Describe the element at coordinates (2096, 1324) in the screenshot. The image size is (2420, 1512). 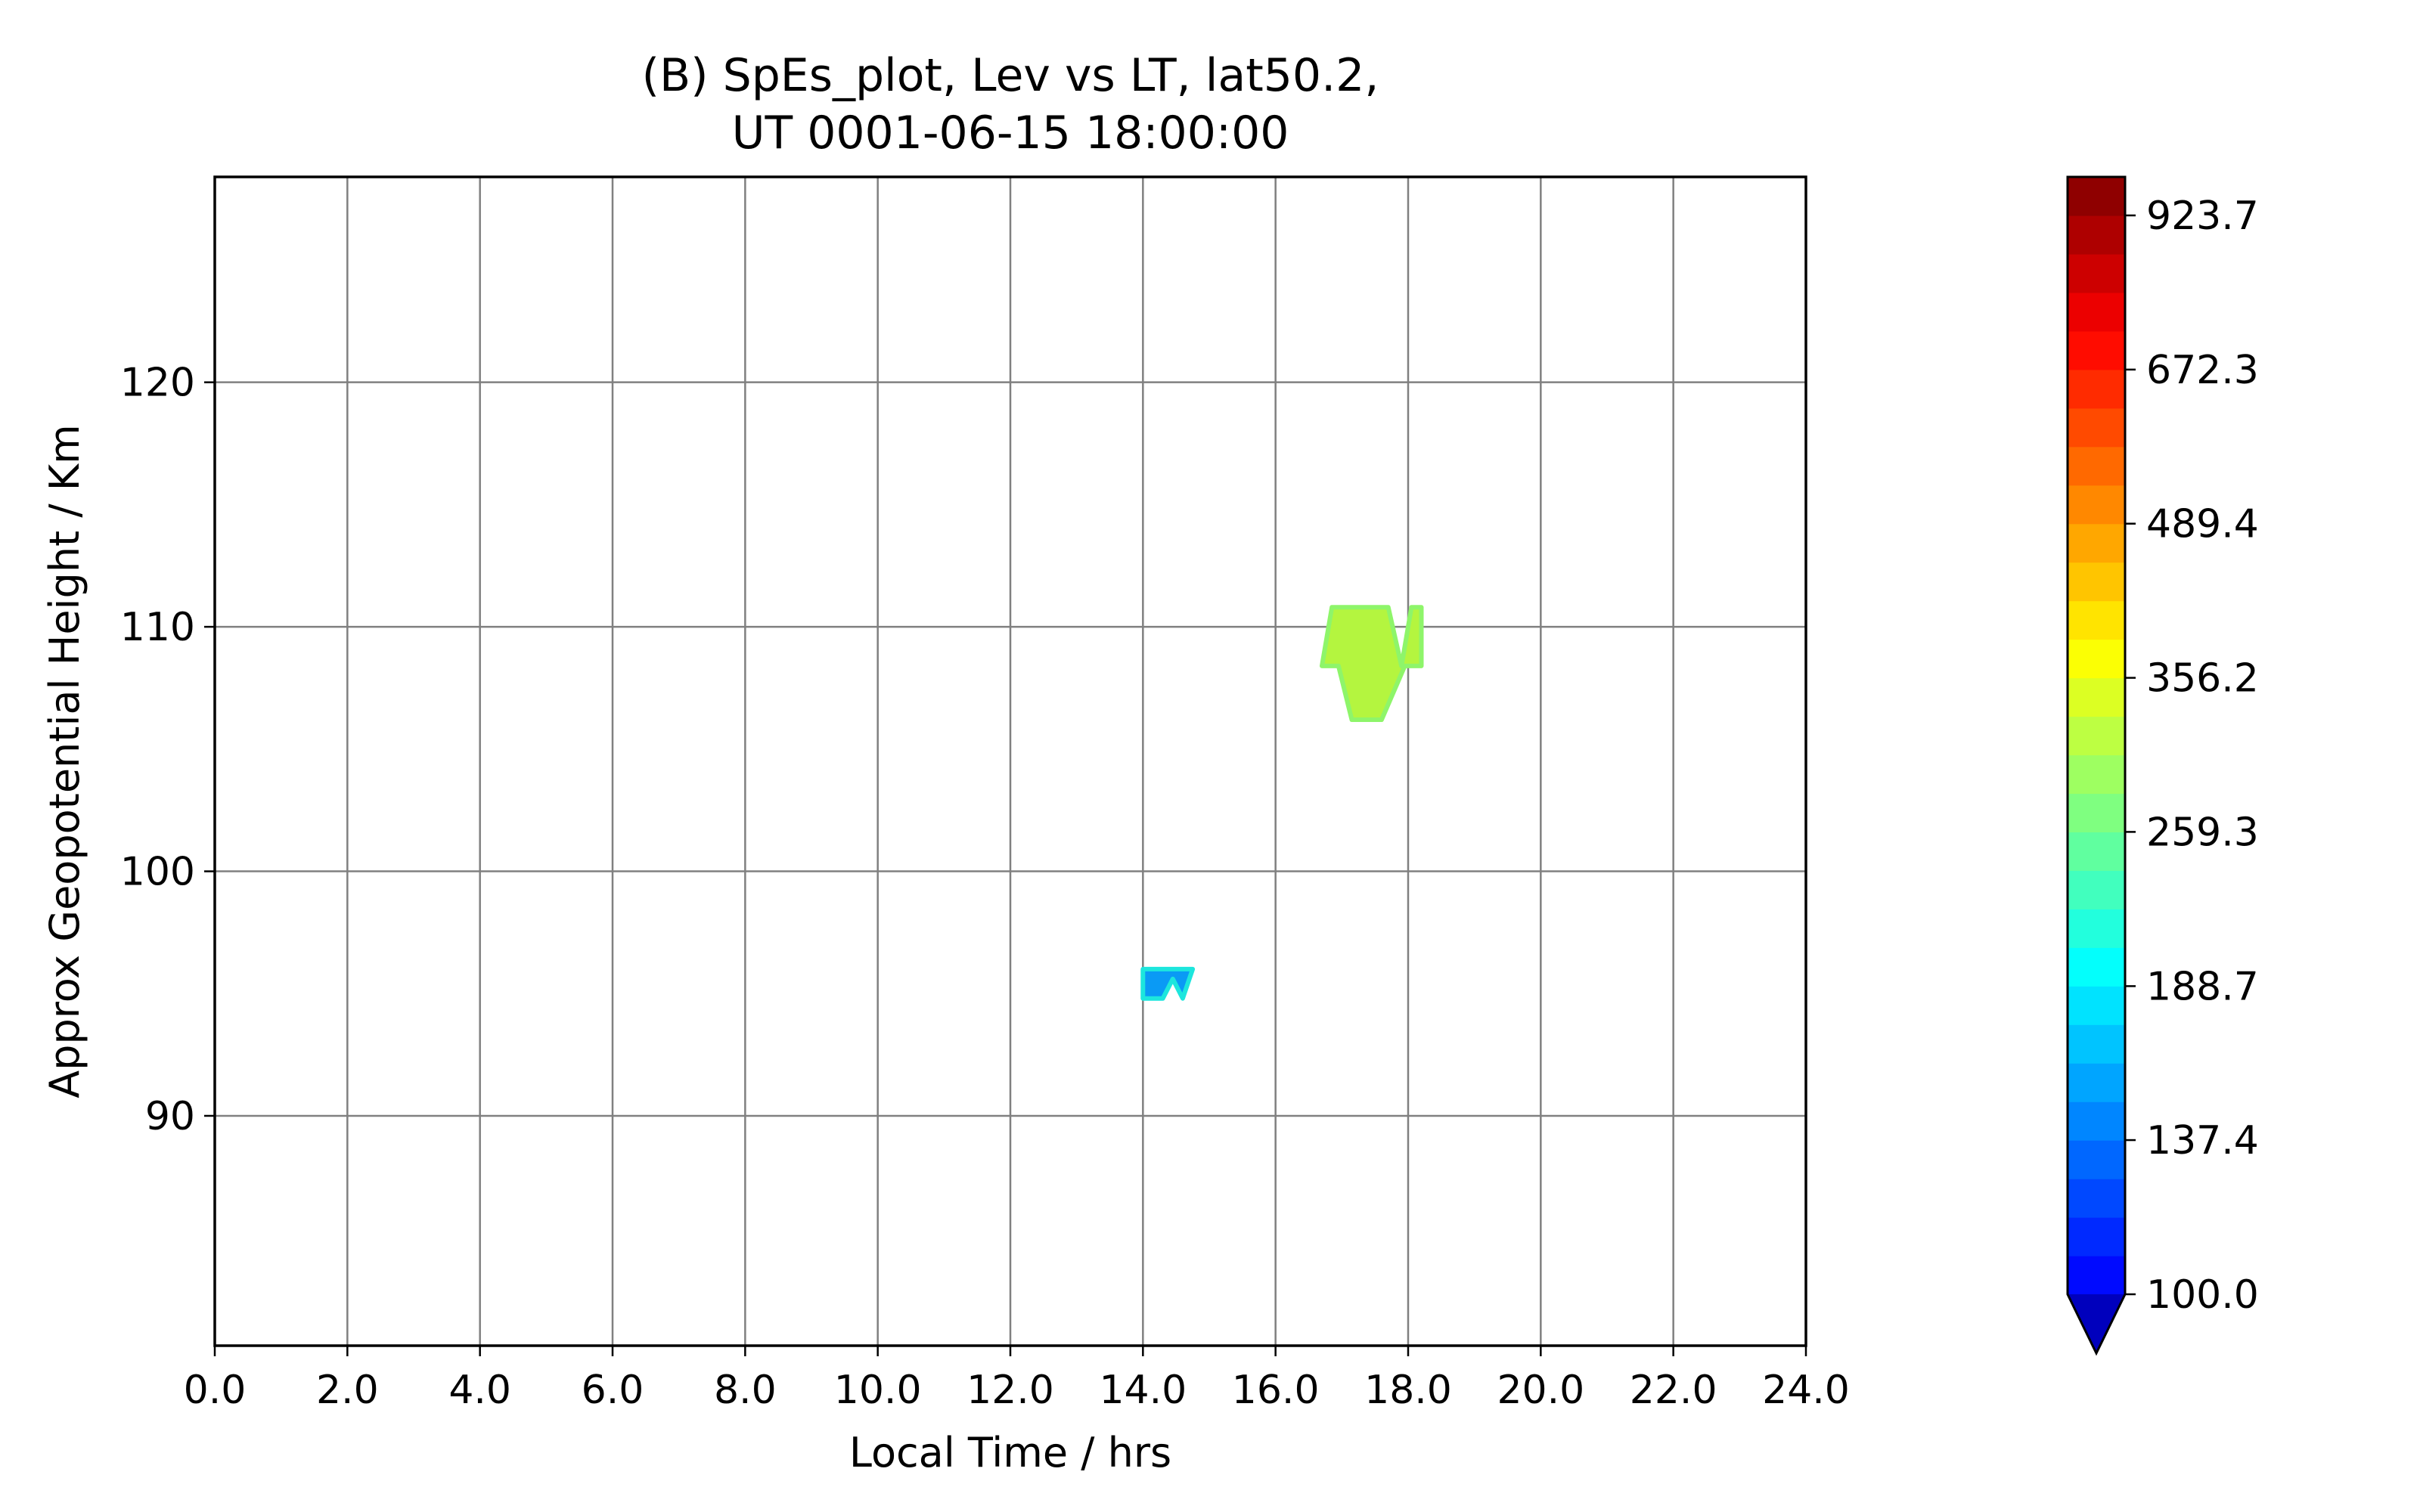
I see `colorbar-extend-triangle` at that location.